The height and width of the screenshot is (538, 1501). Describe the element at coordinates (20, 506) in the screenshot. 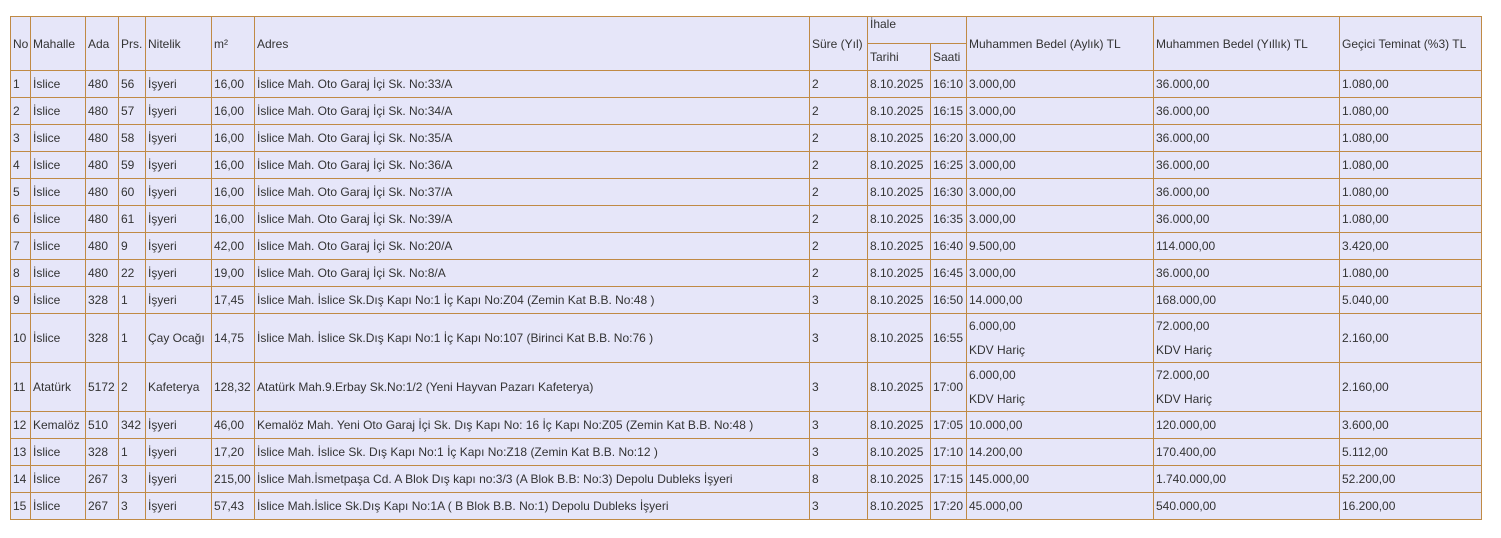

I see `table-cell: 15` at that location.